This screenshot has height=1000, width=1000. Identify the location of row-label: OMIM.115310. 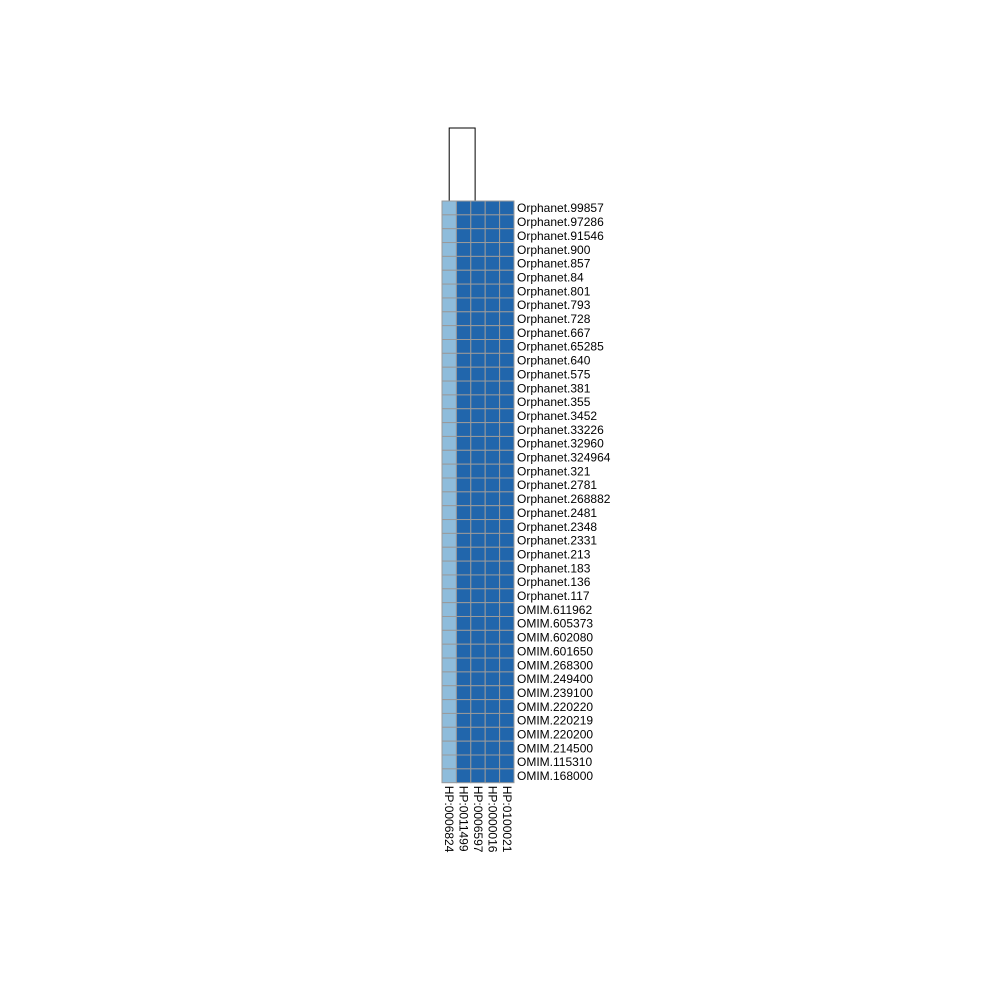
(554, 762).